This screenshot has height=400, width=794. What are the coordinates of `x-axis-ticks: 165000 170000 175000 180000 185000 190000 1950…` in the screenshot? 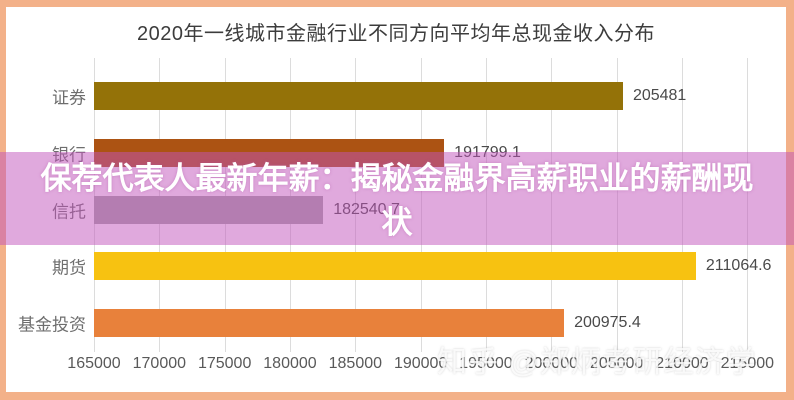 It's located at (420, 366).